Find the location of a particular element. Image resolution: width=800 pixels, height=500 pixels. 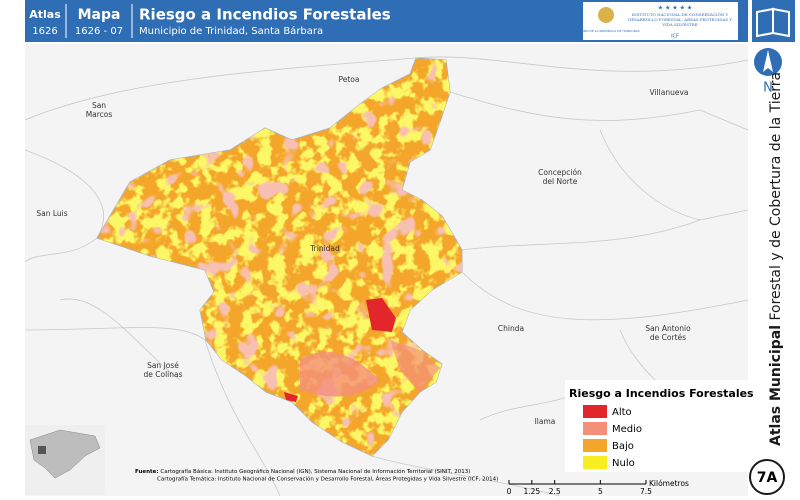

honduras-outline is located at coordinates (65, 454).